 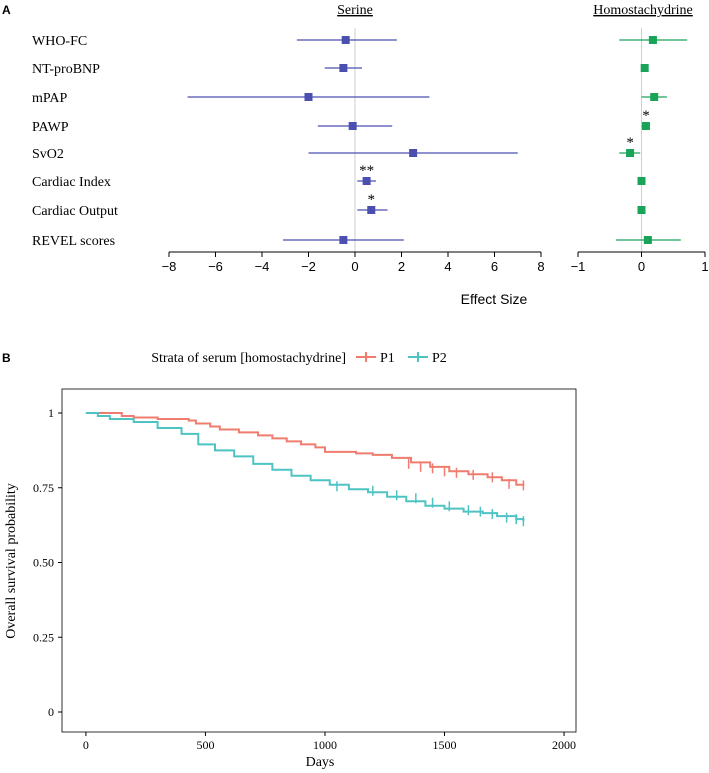 I want to click on km-x-tick-label-0: 0, so click(x=86, y=745).